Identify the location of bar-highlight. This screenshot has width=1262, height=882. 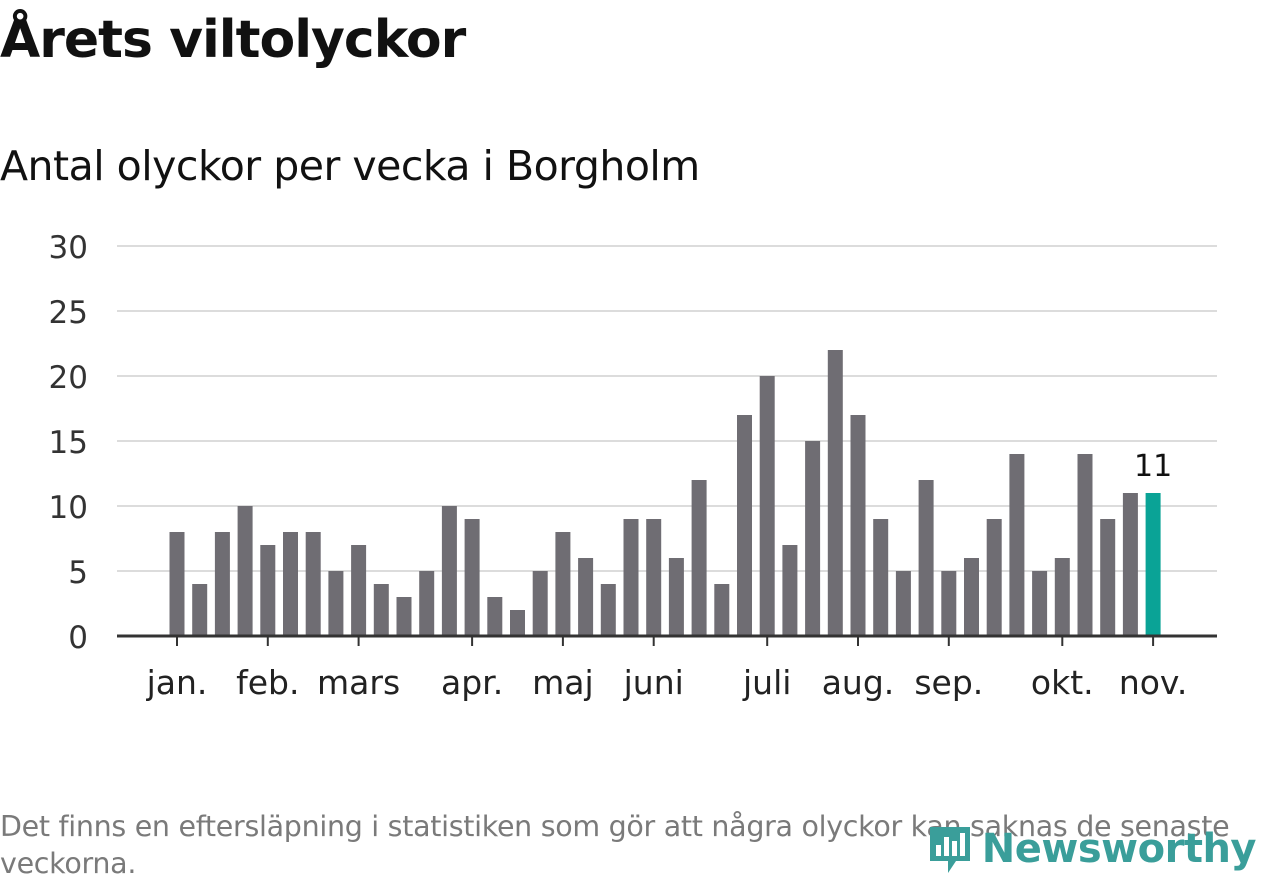
(1153, 564).